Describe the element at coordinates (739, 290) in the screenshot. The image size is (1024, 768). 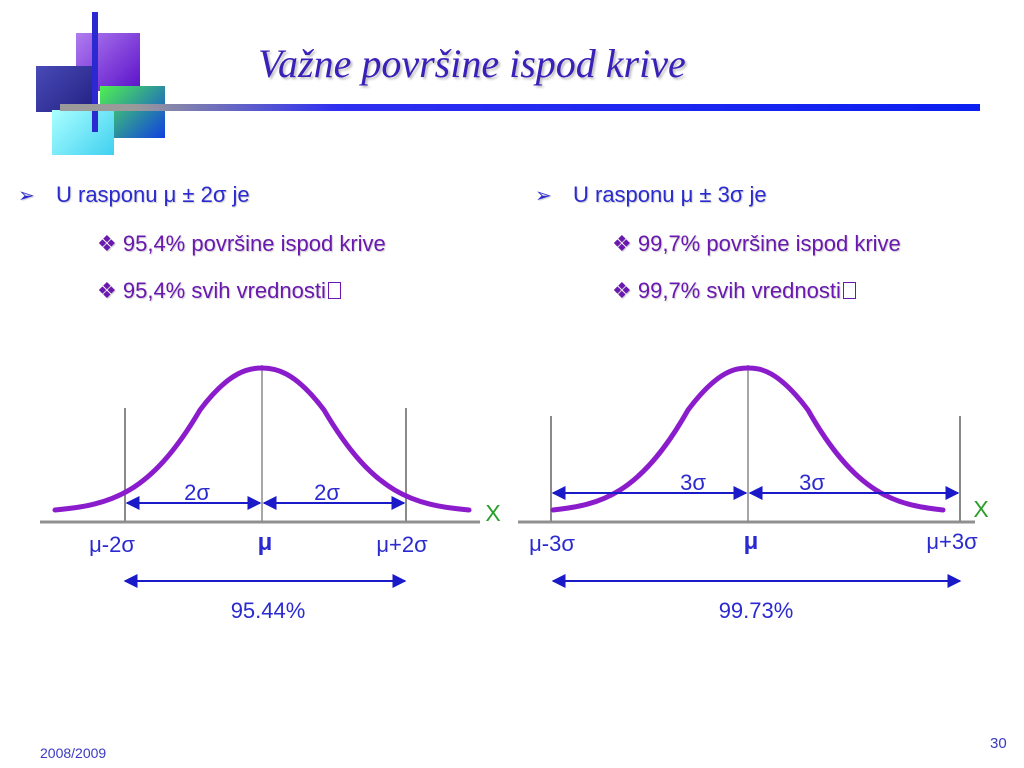
I see `right-item-2-text: 99,7% svih vrednosti` at that location.